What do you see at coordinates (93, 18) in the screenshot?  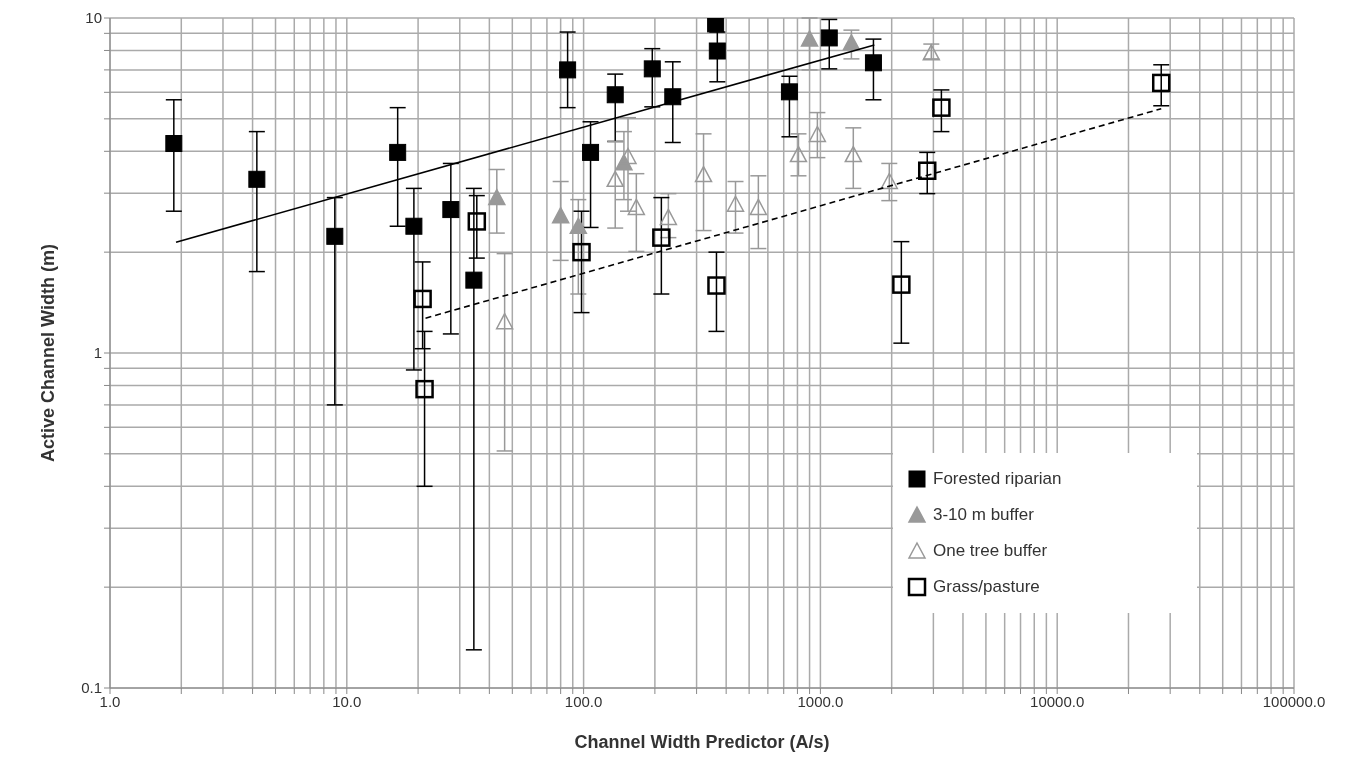 I see `y-tick-label: 10` at bounding box center [93, 18].